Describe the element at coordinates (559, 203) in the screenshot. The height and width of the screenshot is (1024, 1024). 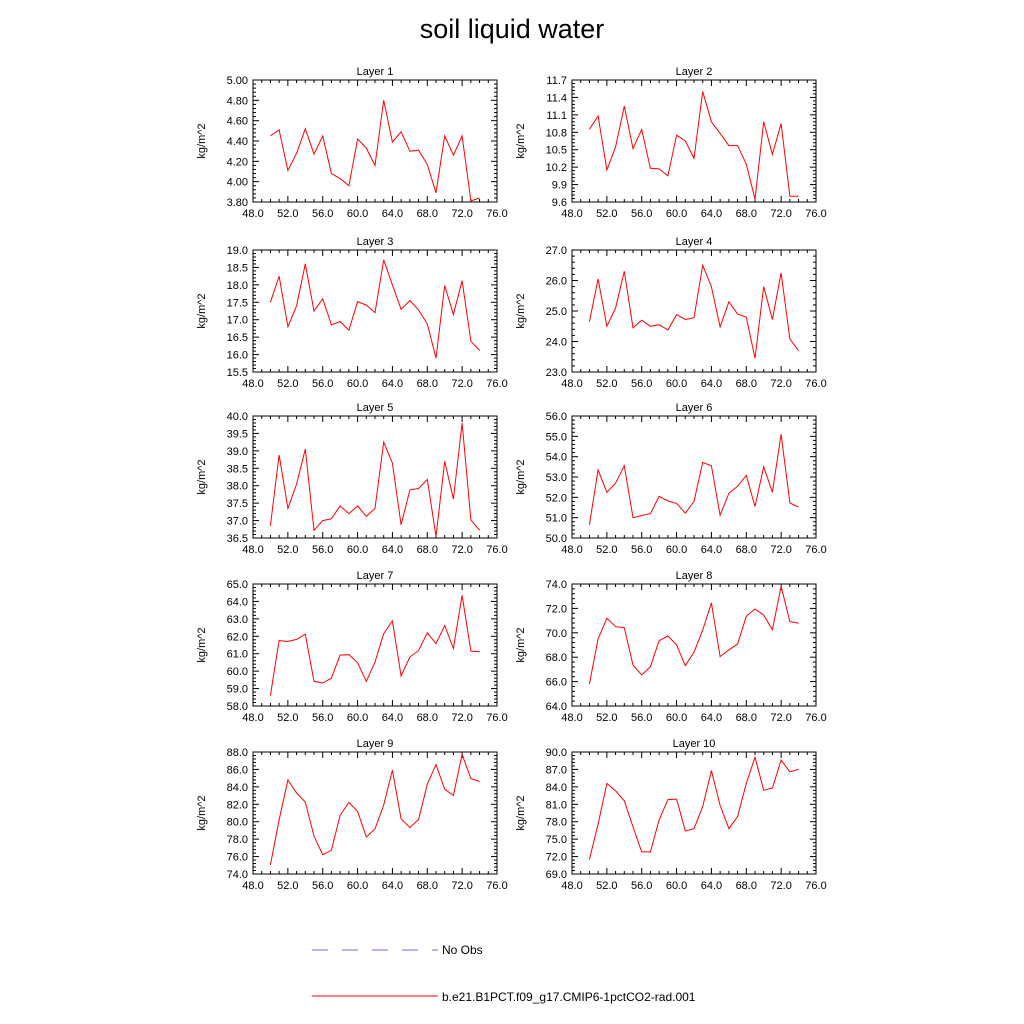
I see `y-tick-label: 9.6` at that location.